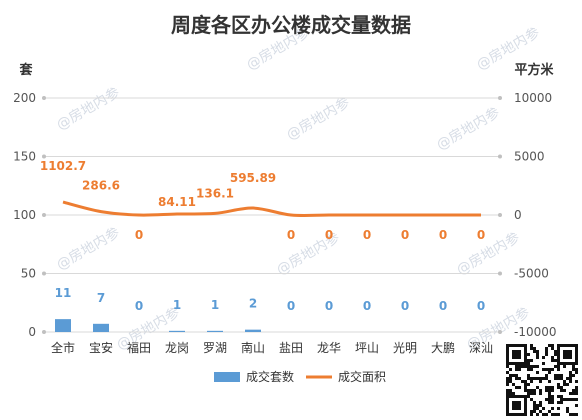 This screenshot has height=420, width=582. I want to click on right-axis-tick-label: 0, so click(518, 215).